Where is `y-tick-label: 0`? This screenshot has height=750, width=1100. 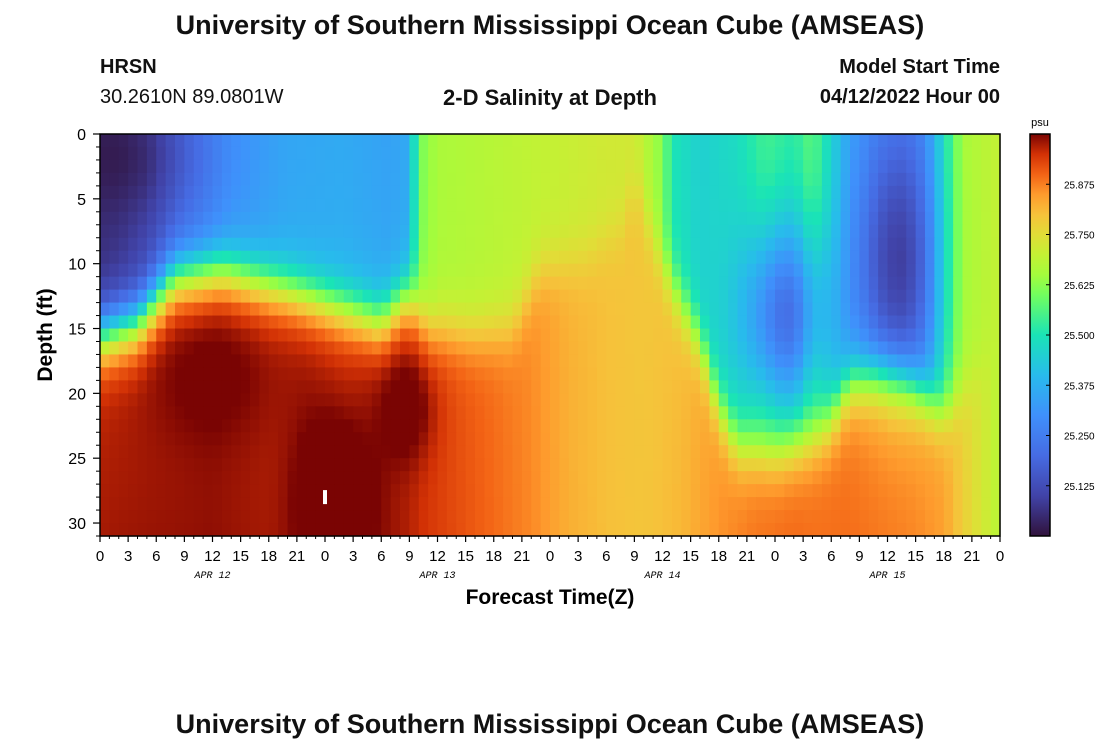
y-tick-label: 0 is located at coordinates (81, 135).